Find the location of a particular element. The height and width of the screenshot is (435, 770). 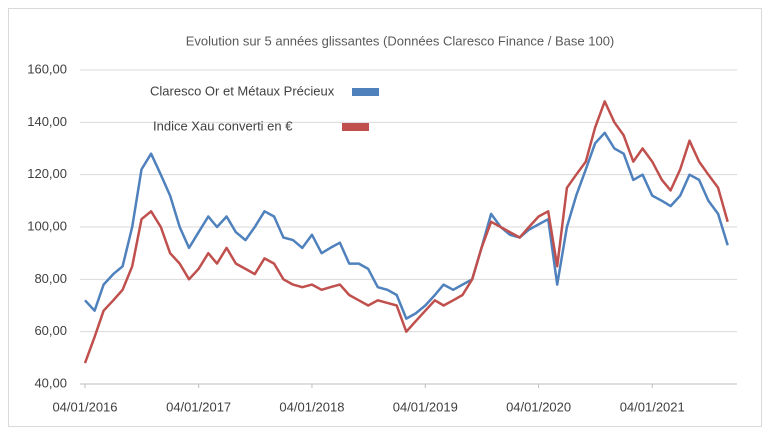

y-tick-label: 140,00 is located at coordinates (47, 121).